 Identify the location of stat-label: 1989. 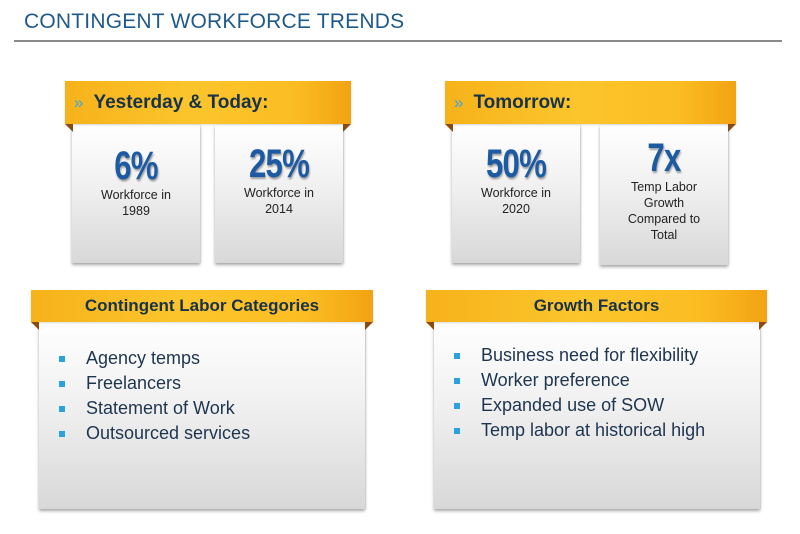
(136, 211).